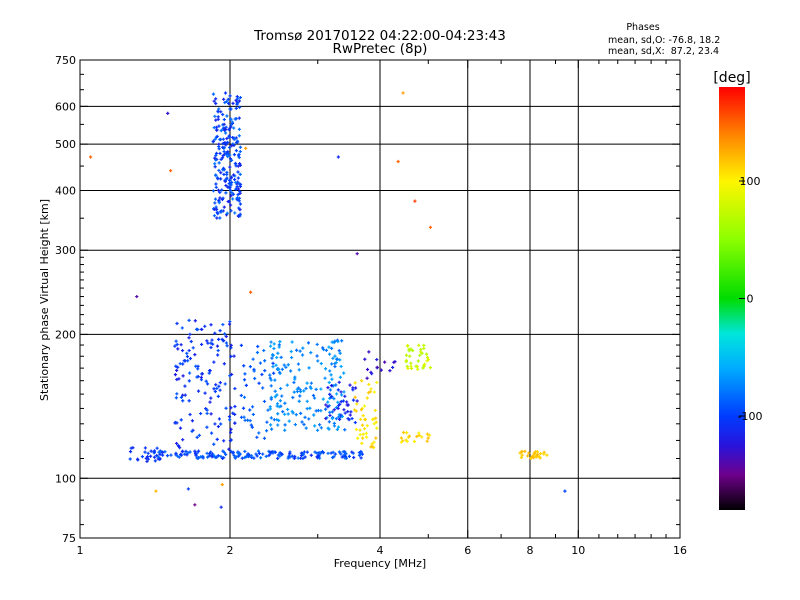 Image resolution: width=800 pixels, height=600 pixels. What do you see at coordinates (380, 49) in the screenshot?
I see `chart-subtitle: RwPretec (8p)` at bounding box center [380, 49].